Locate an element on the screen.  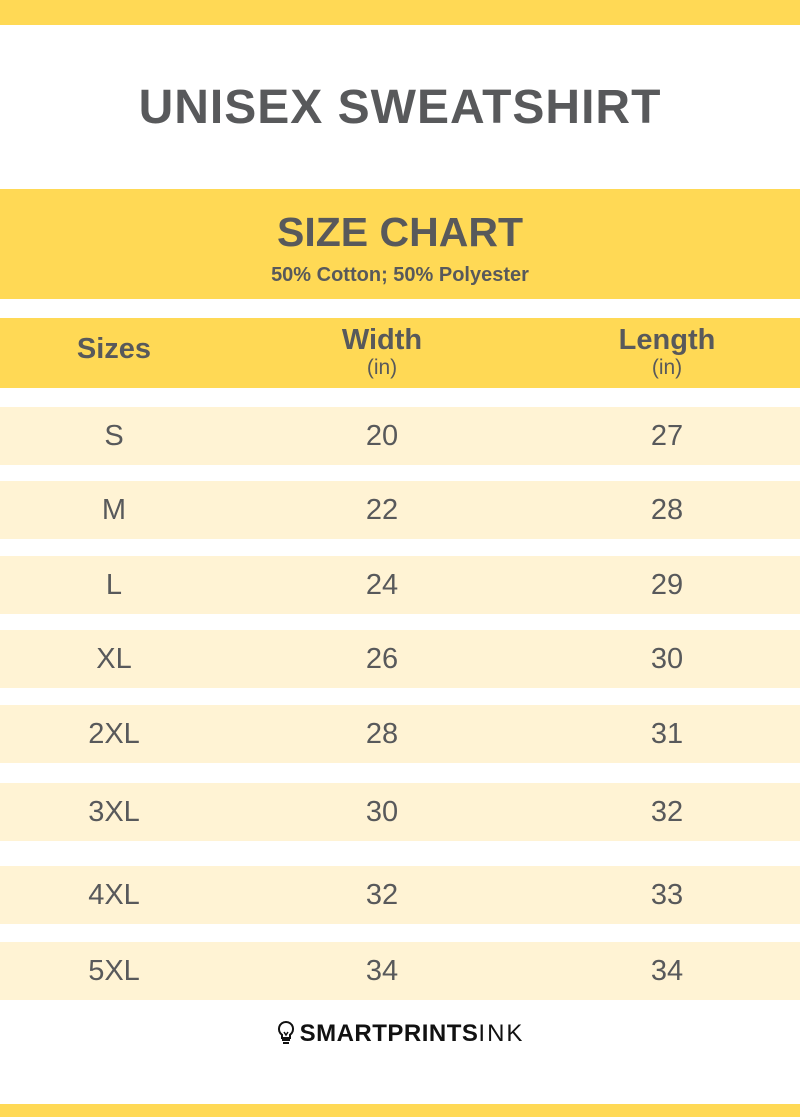
header-sizes: Sizes is located at coordinates (114, 349).